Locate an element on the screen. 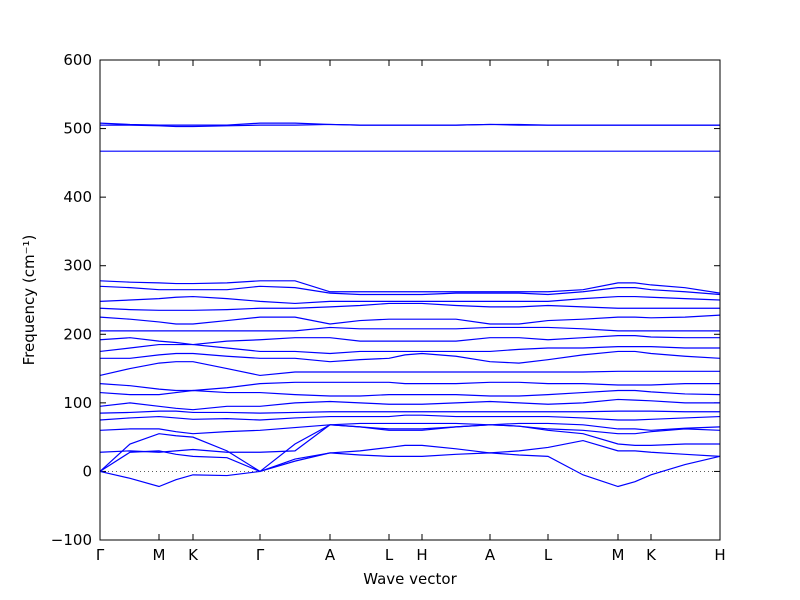 This screenshot has width=800, height=600. y-tick-label: −100 is located at coordinates (71, 540).